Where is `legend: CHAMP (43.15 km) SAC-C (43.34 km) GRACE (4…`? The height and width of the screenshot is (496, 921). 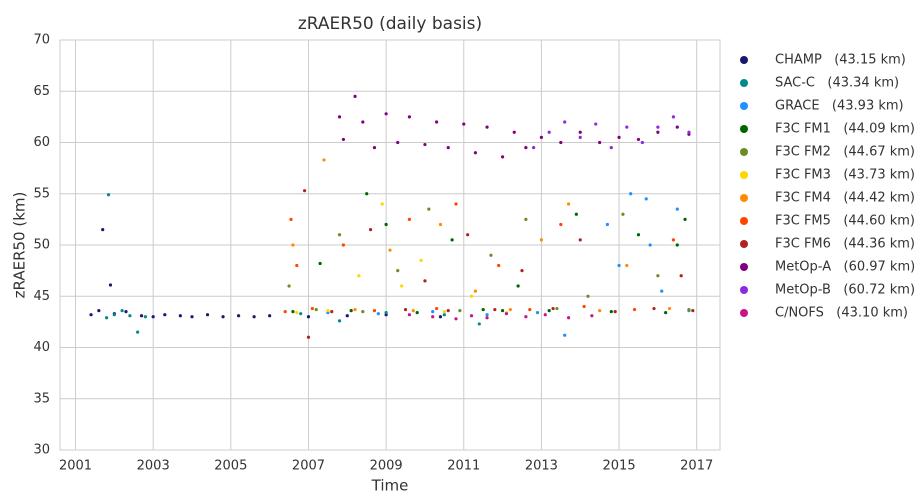
legend: CHAMP (43.15 km) SAC-C (43.34 km) GRACE (4… is located at coordinates (827, 187).